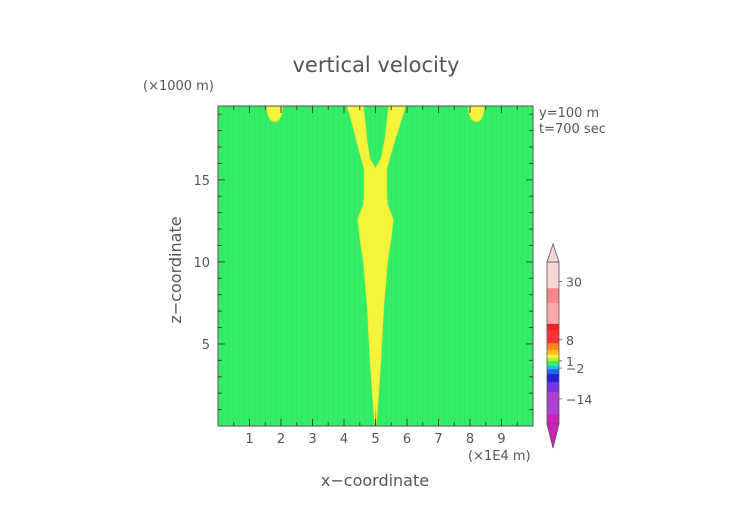  I want to click on annotation-y-position: y=100 m, so click(569, 113).